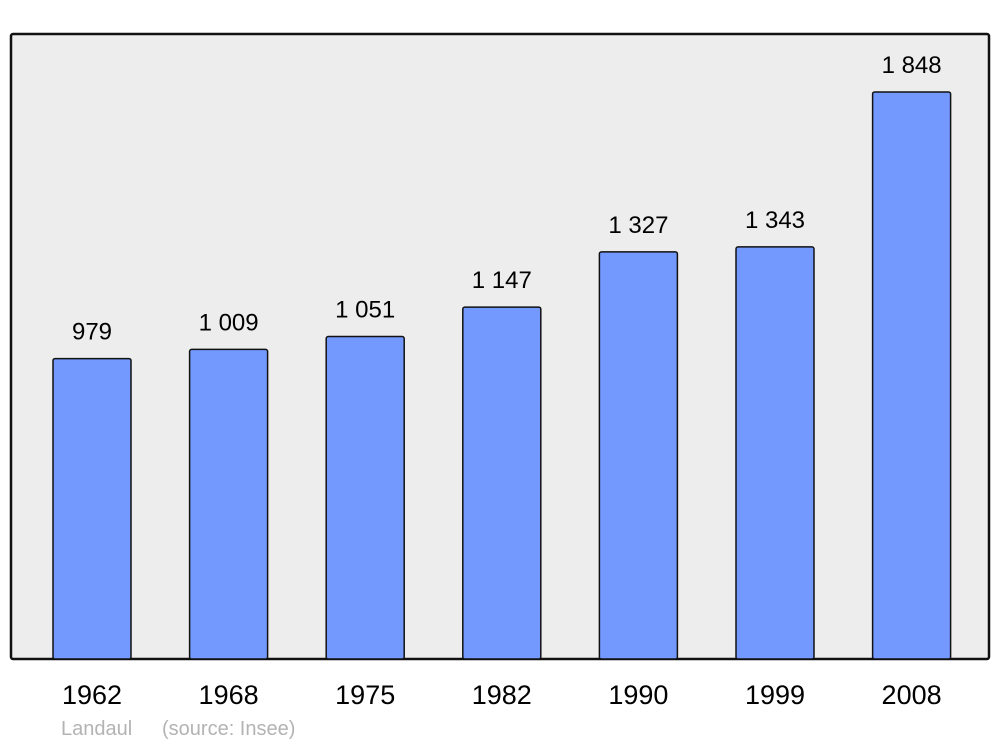 The height and width of the screenshot is (747, 1000). Describe the element at coordinates (775, 453) in the screenshot. I see `bar-1999` at that location.